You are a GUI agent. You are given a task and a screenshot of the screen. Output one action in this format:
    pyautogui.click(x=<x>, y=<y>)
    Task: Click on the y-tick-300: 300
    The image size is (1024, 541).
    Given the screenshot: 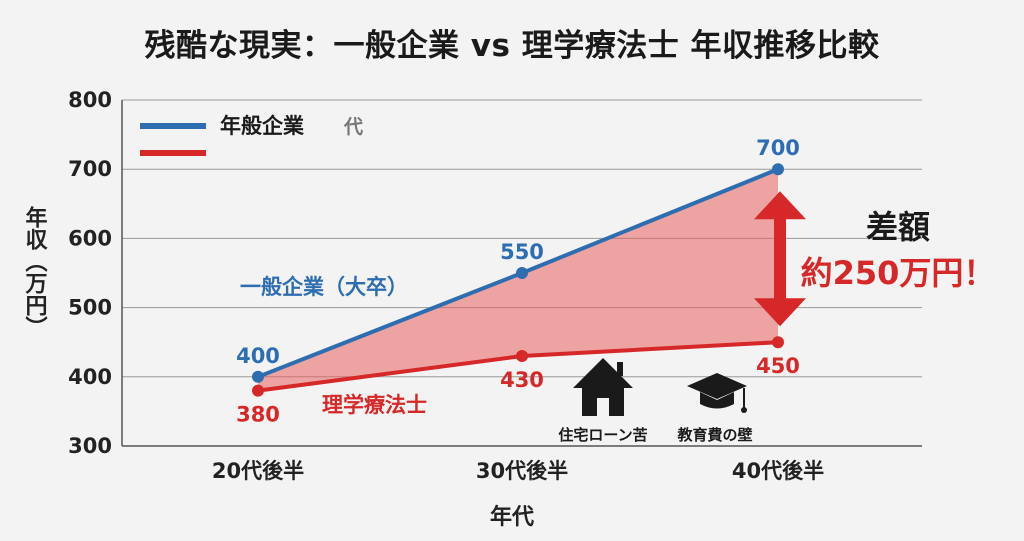 What is the action you would take?
    pyautogui.click(x=90, y=446)
    